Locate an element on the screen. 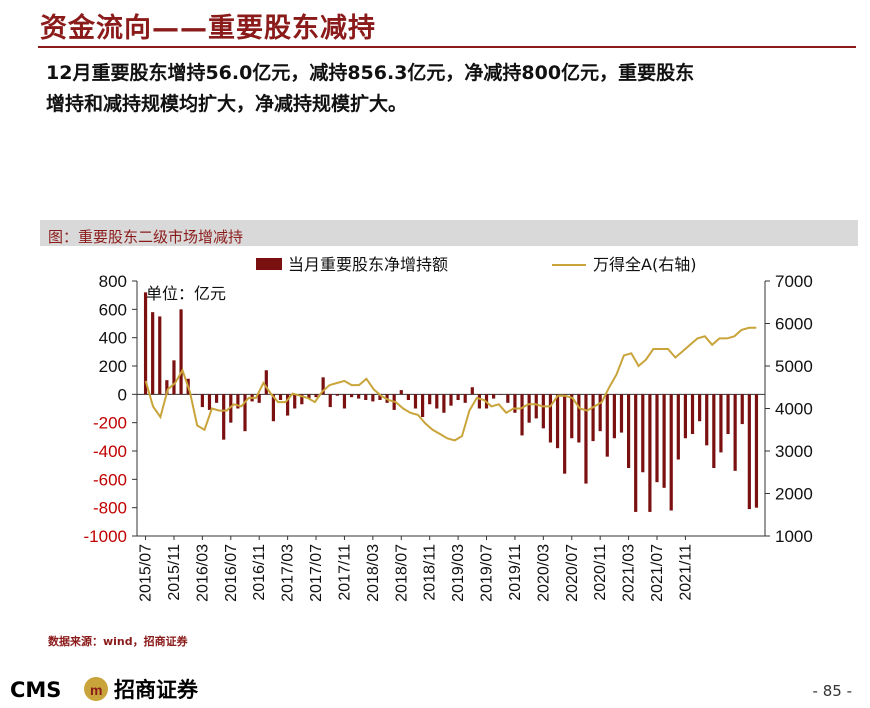 This screenshot has height=708, width=870. right-tick-label: 6000 is located at coordinates (794, 324).